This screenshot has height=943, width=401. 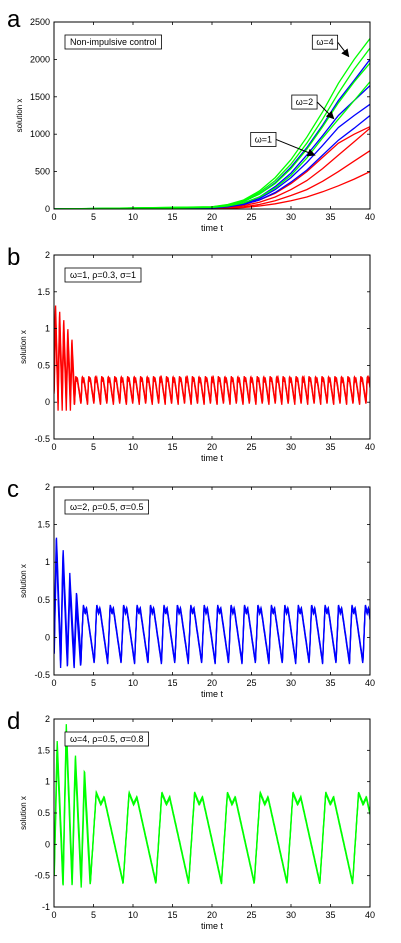 I want to click on annotation-label: ω=2, so click(x=304, y=102).